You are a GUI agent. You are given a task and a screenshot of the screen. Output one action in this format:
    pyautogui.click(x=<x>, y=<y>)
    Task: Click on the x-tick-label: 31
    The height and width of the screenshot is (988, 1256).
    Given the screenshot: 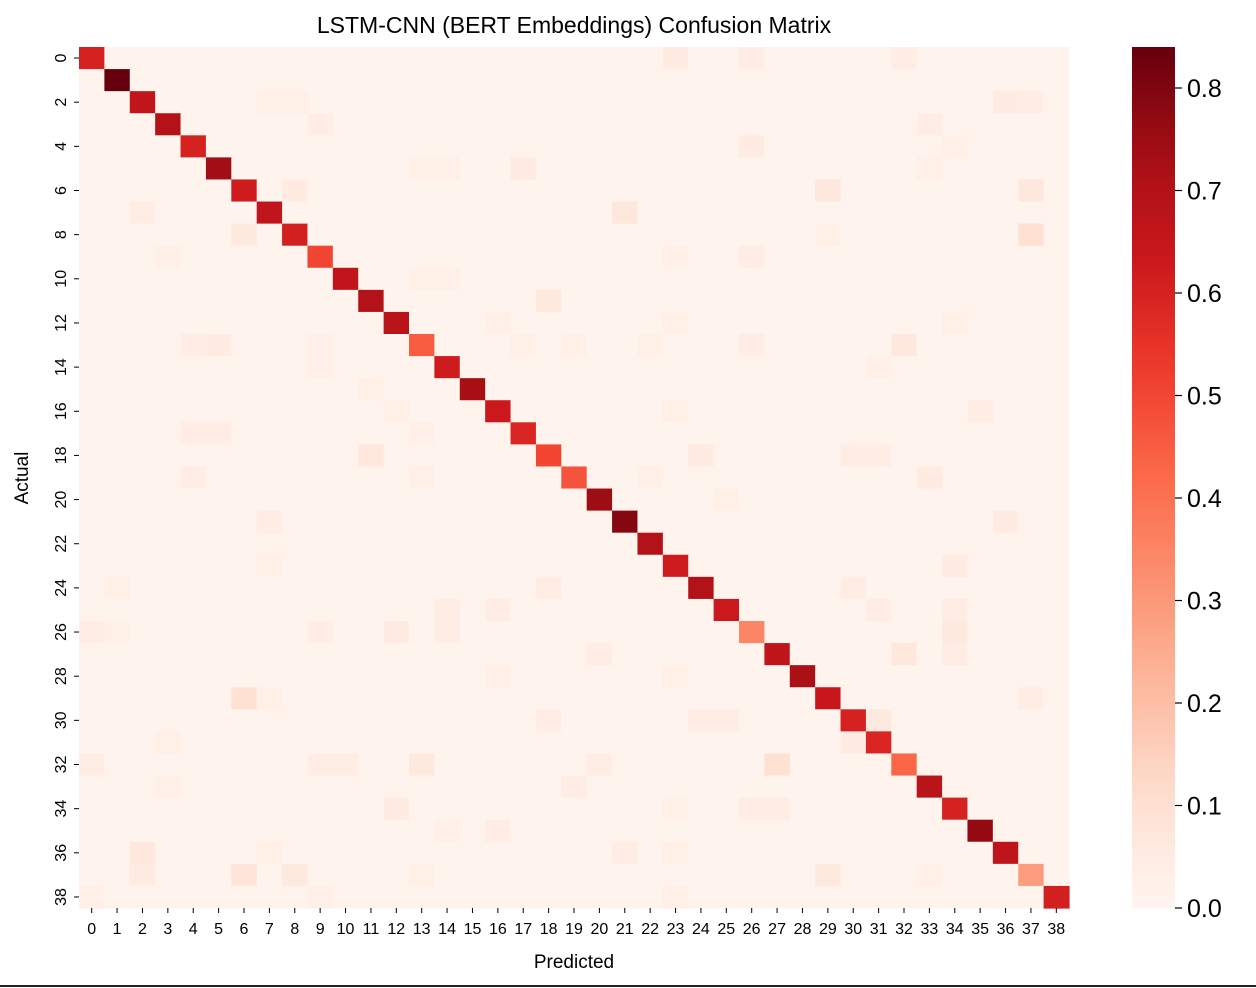 What is the action you would take?
    pyautogui.click(x=879, y=929)
    